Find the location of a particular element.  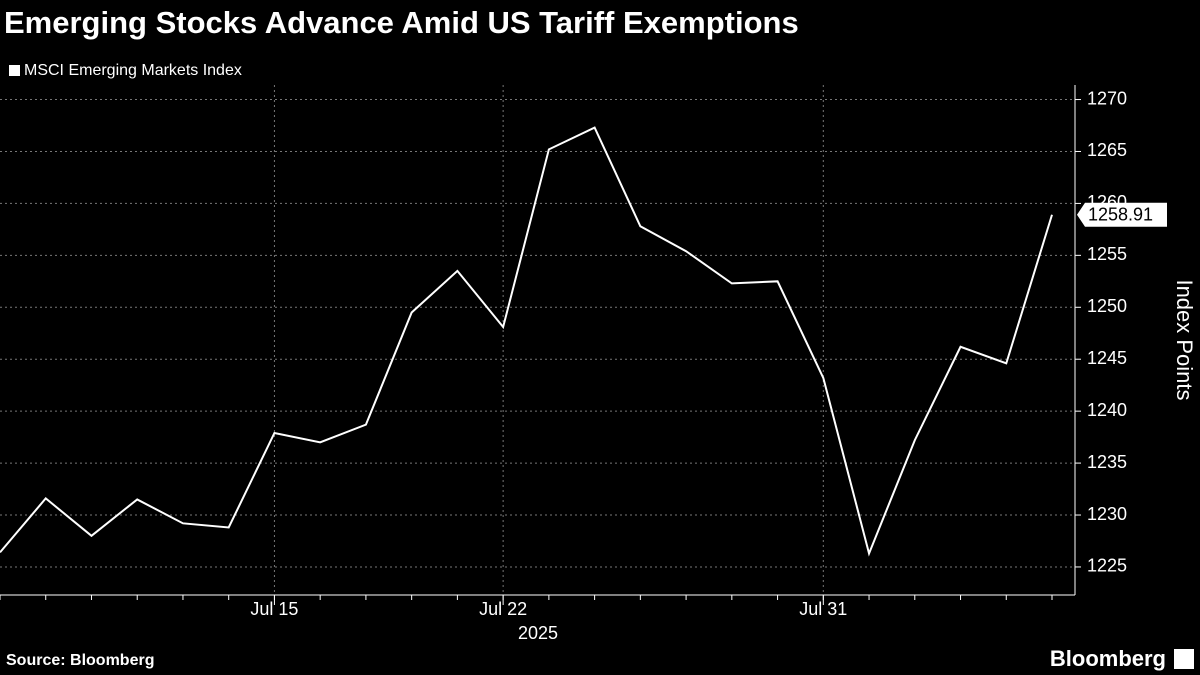

y-tick-label: 1265 is located at coordinates (1107, 150).